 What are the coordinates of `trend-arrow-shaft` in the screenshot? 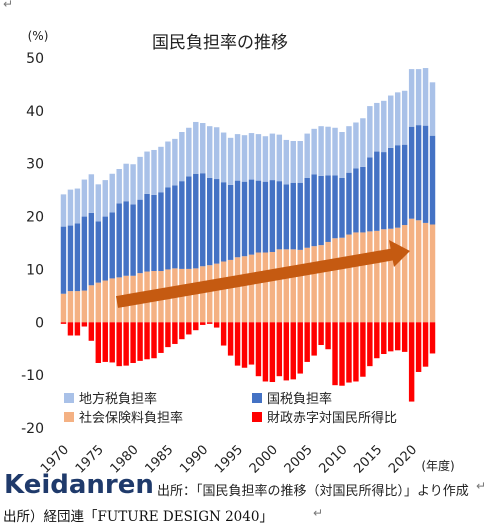 It's located at (256, 278).